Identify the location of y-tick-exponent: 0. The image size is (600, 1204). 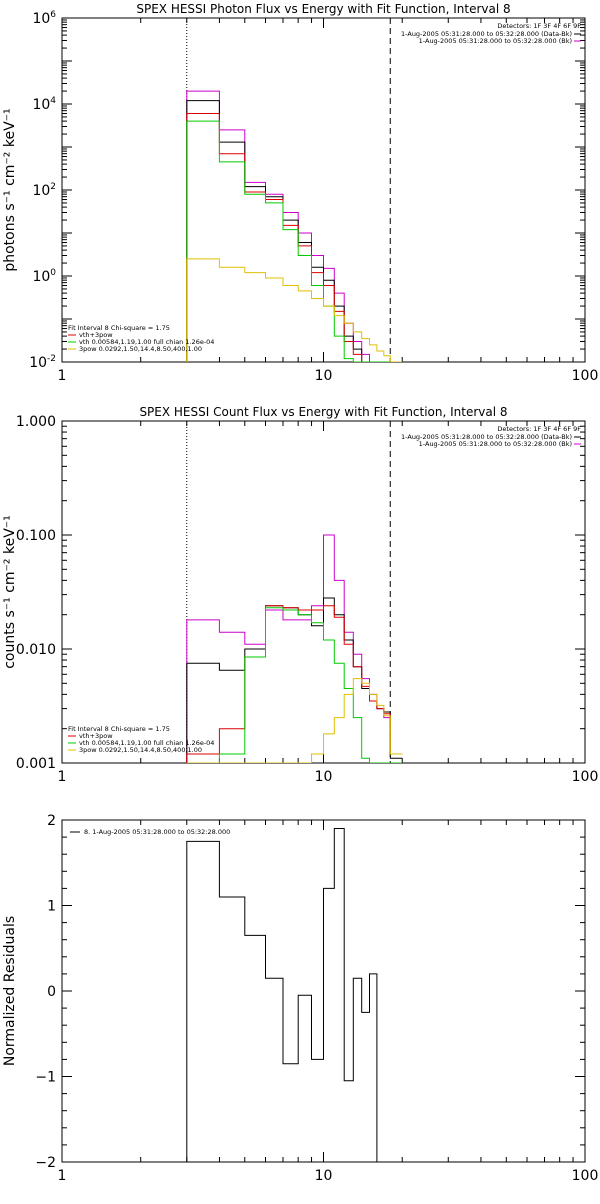
(53, 273).